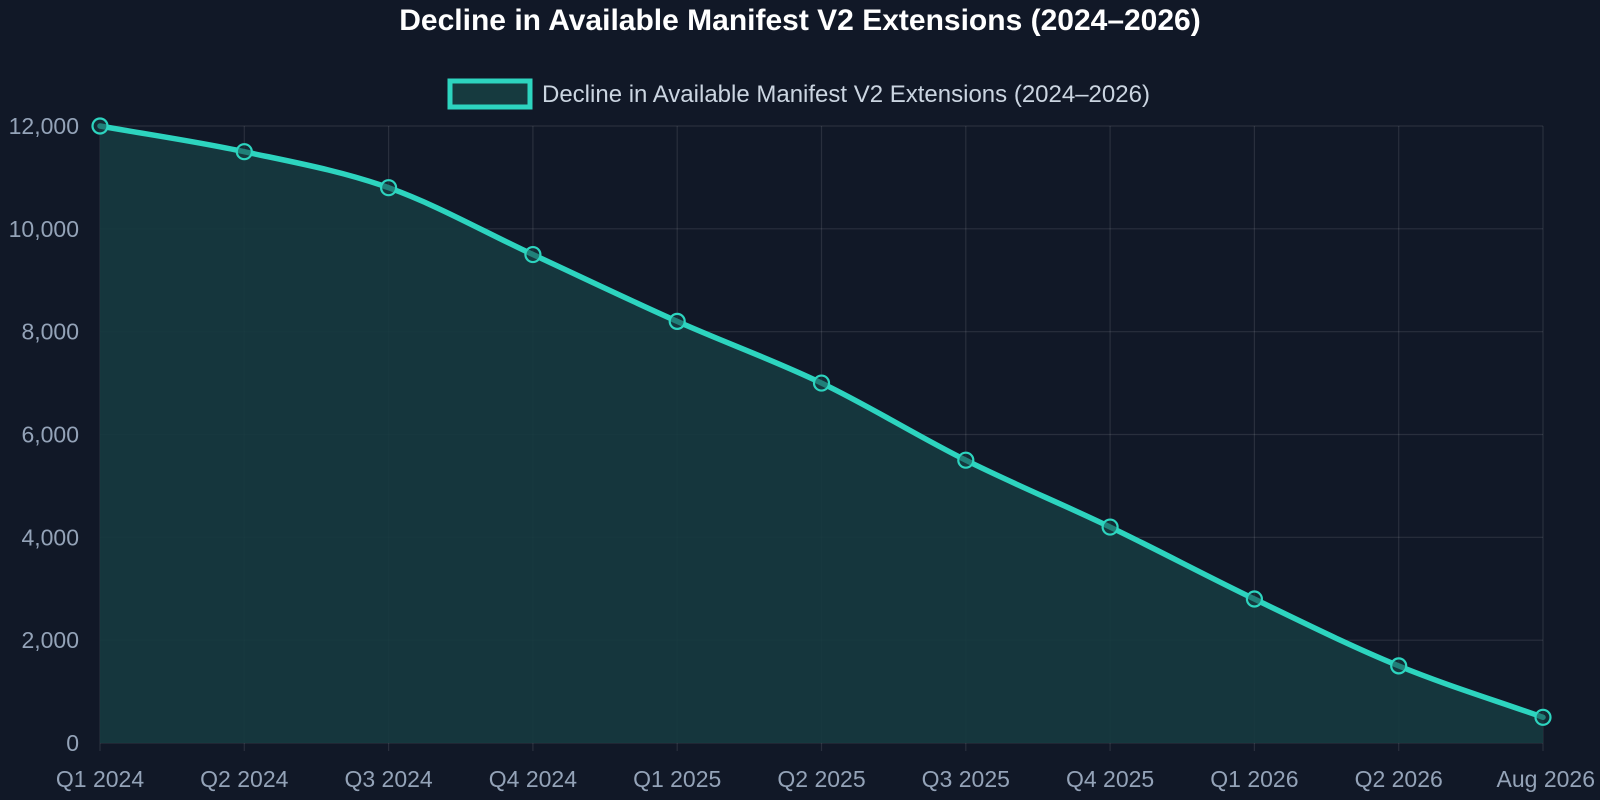 This screenshot has height=800, width=1600. What do you see at coordinates (1546, 779) in the screenshot?
I see `x-tick-label-10: Aug 2026` at bounding box center [1546, 779].